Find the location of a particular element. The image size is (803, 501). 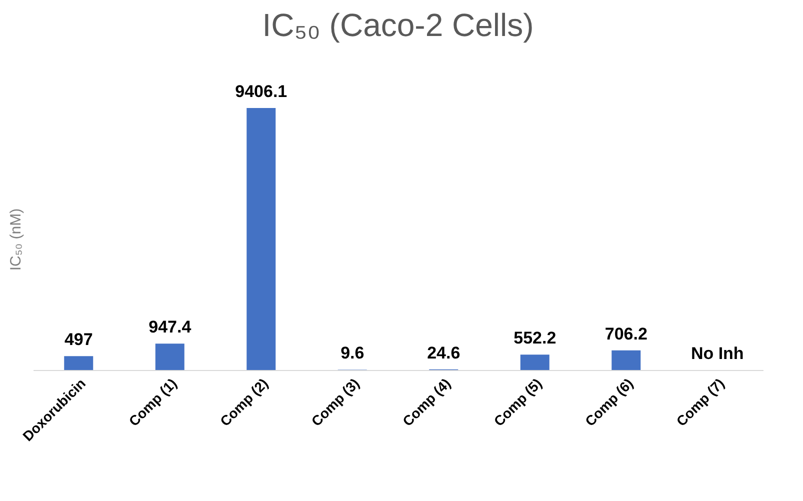

data-label: 497 is located at coordinates (78, 340).